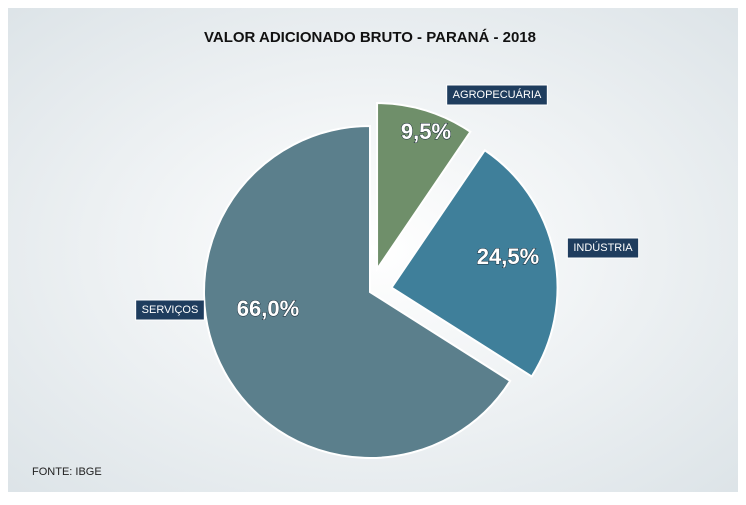 The width and height of the screenshot is (746, 505). I want to click on value-label: 9,5%, so click(426, 131).